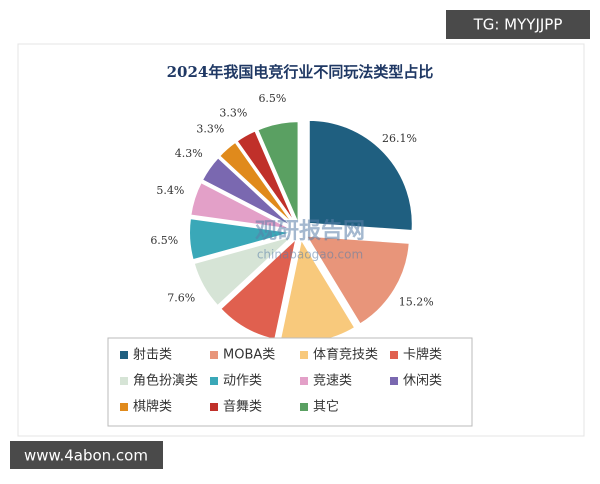 This screenshot has width=600, height=484. Describe the element at coordinates (310, 255) in the screenshot. I see `watermark-center-sub: chinabaogao.com` at that location.